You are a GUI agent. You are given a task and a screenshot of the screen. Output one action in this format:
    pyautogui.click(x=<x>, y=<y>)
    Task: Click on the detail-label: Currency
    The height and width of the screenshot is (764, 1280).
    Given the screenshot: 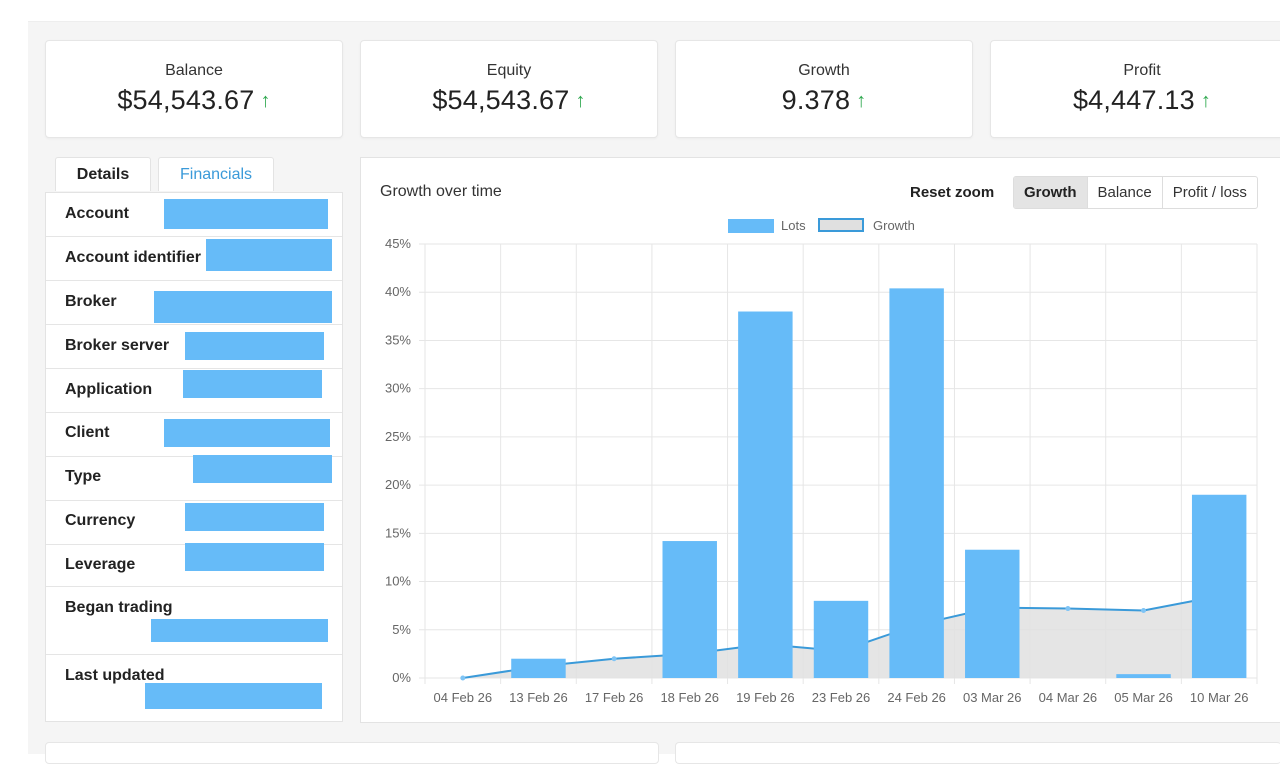 What is the action you would take?
    pyautogui.click(x=100, y=520)
    